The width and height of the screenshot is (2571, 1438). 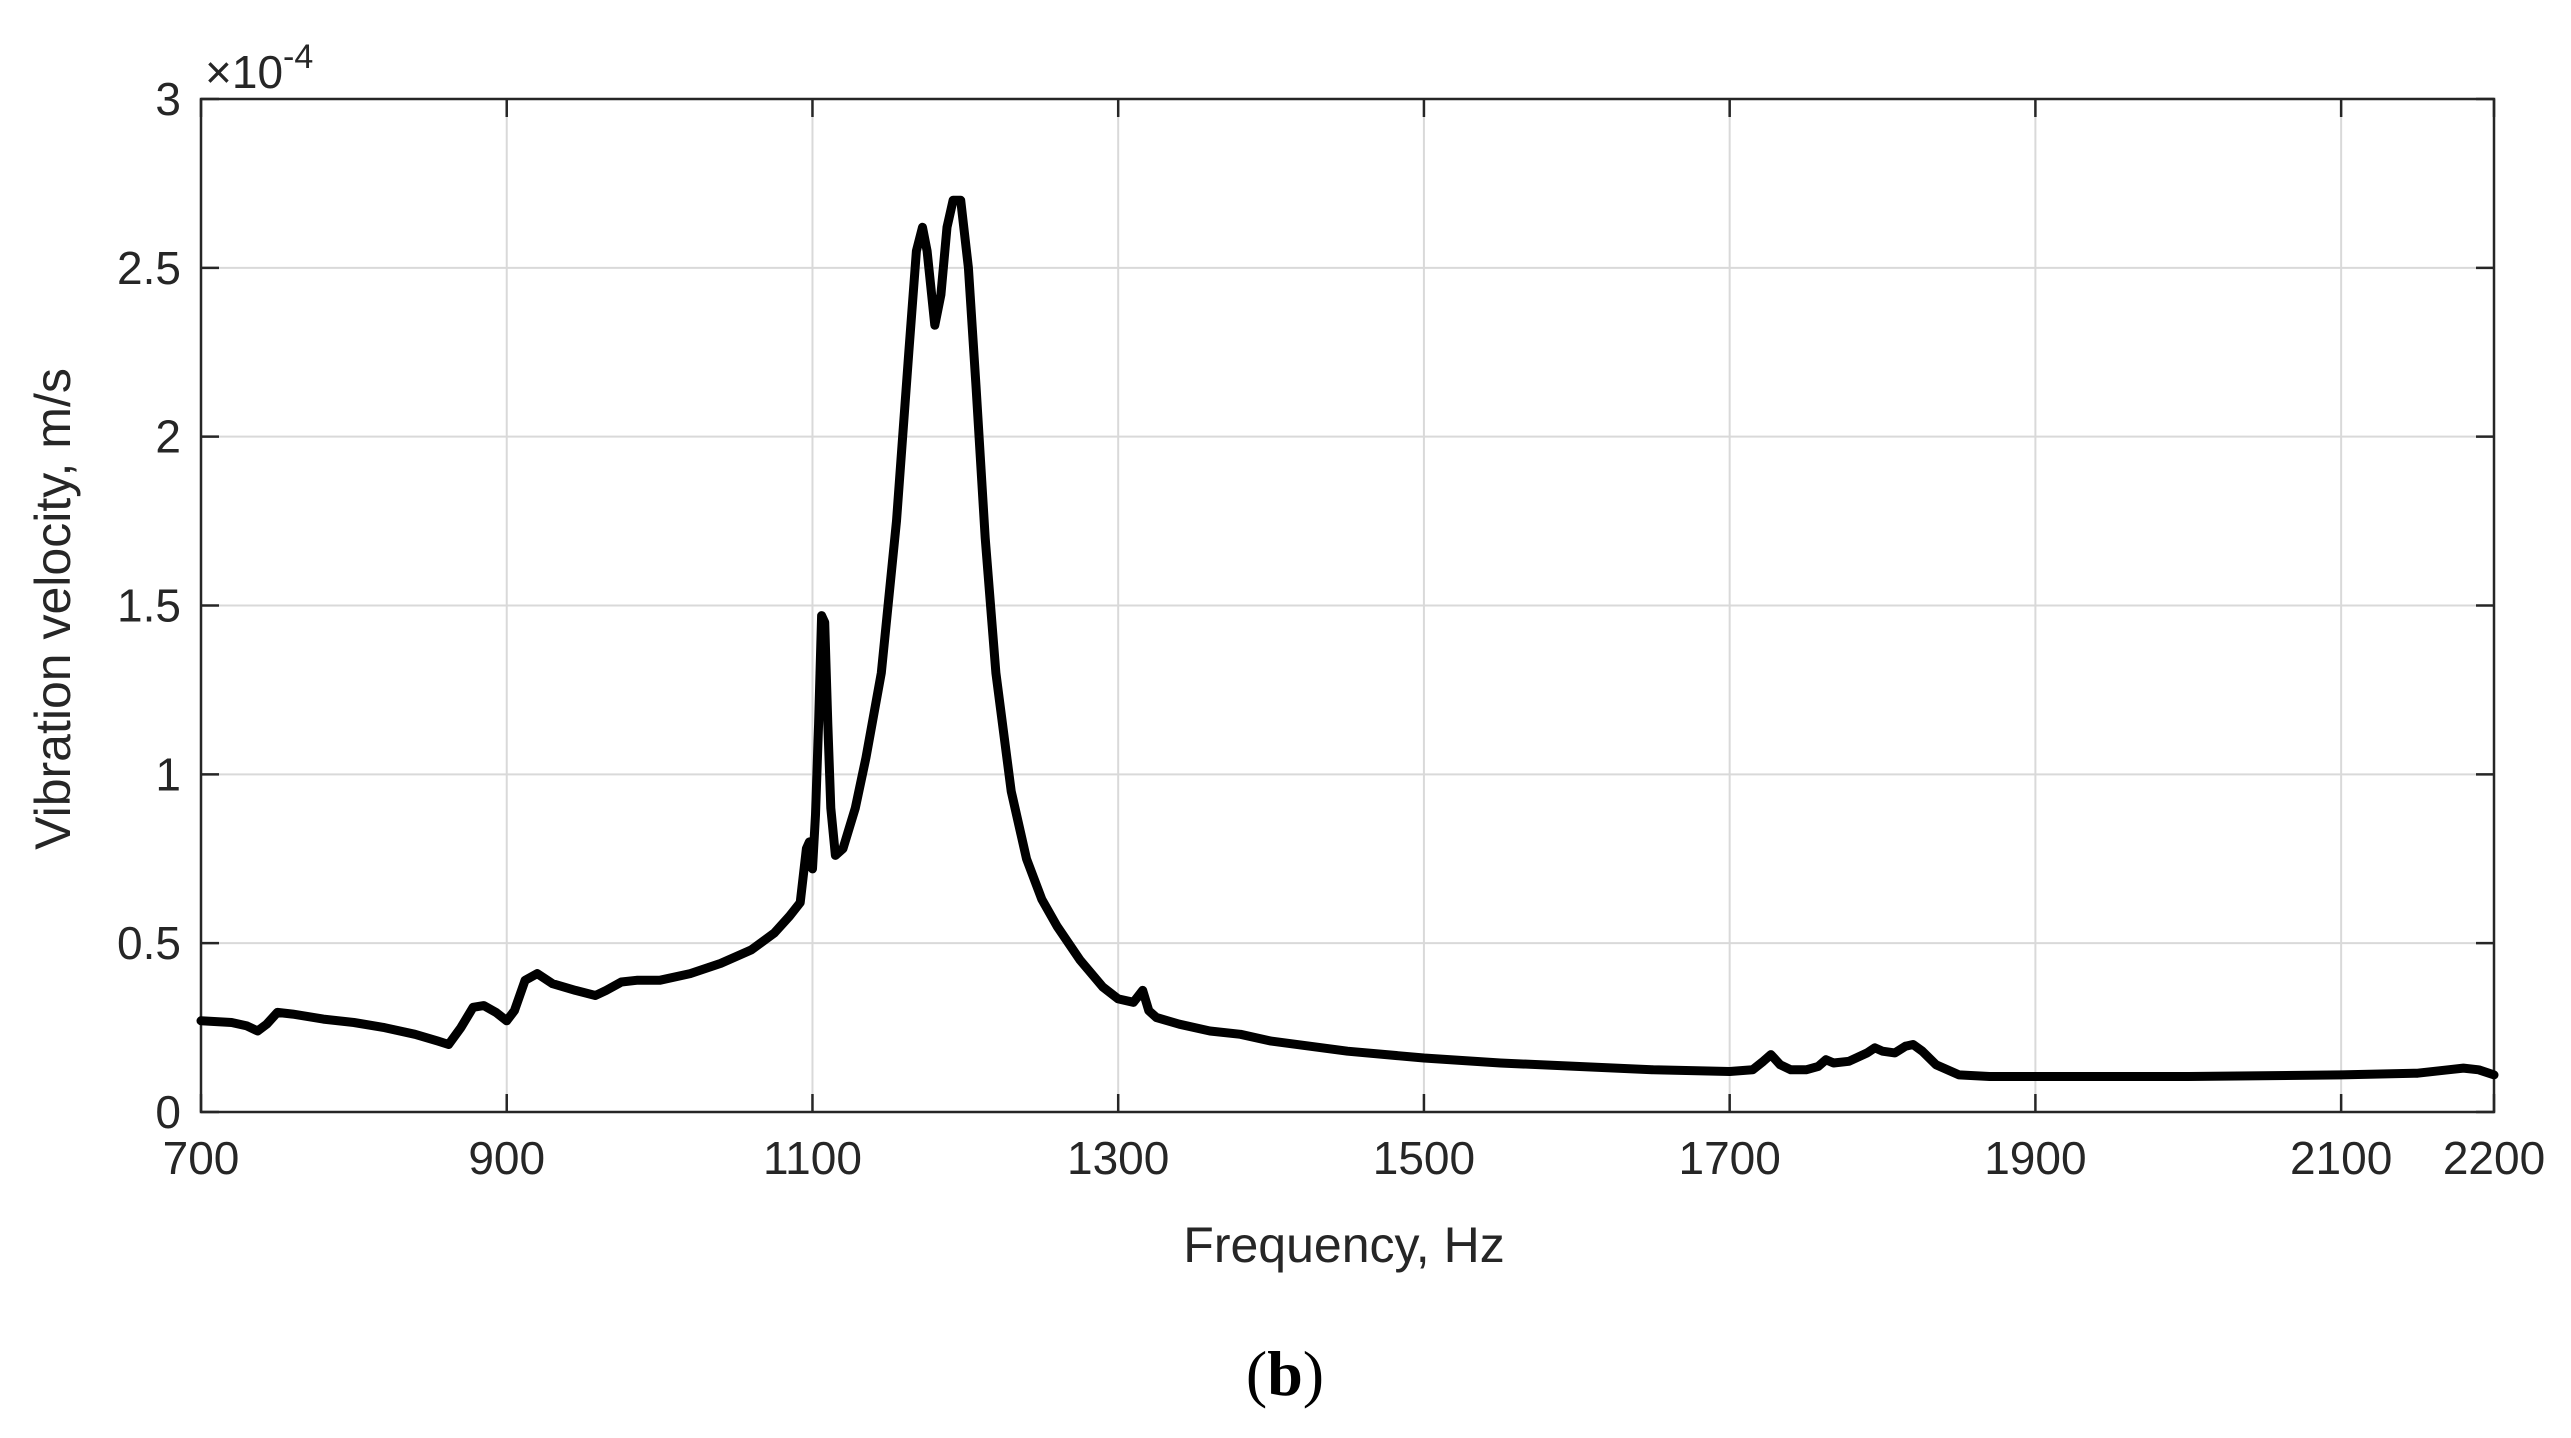 I want to click on y-tick-label-0.5: 0.5, so click(x=149, y=943).